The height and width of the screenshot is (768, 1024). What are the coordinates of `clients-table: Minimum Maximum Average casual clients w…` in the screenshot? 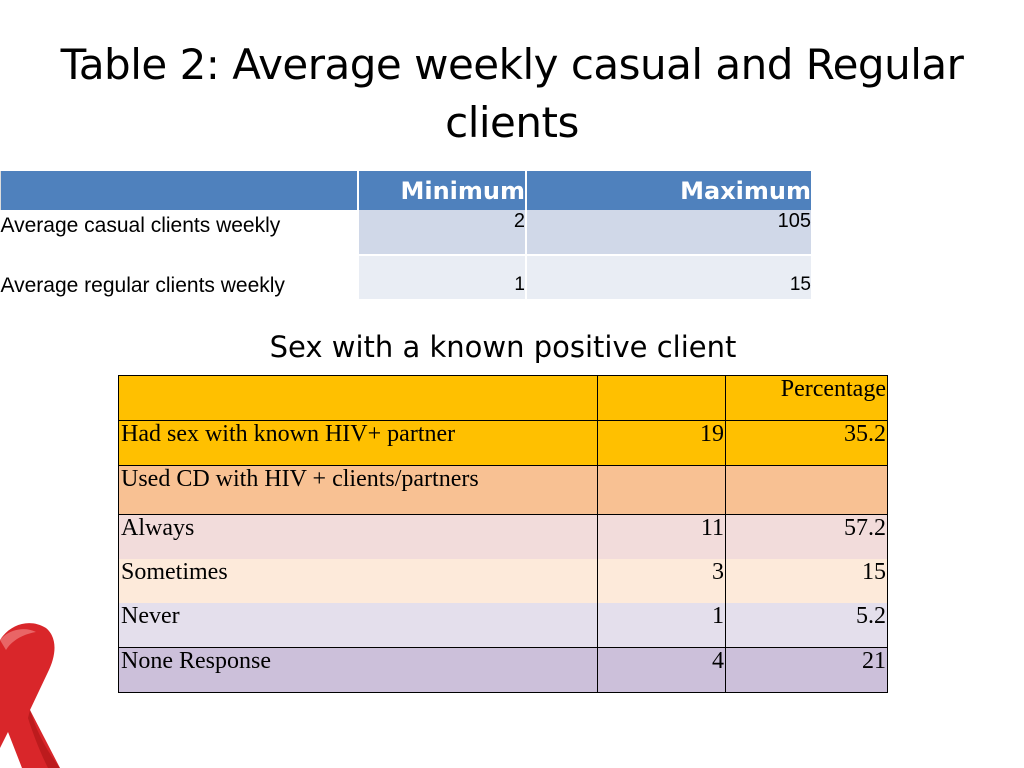 It's located at (406, 235).